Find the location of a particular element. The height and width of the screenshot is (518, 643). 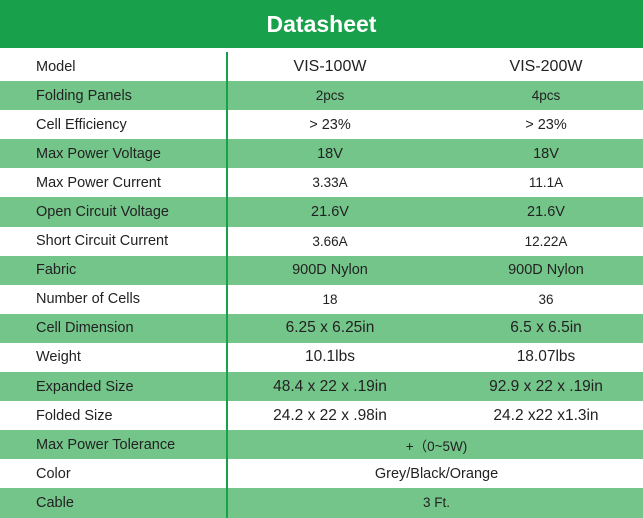

row-value-vis-200w: > 23% is located at coordinates (546, 124).